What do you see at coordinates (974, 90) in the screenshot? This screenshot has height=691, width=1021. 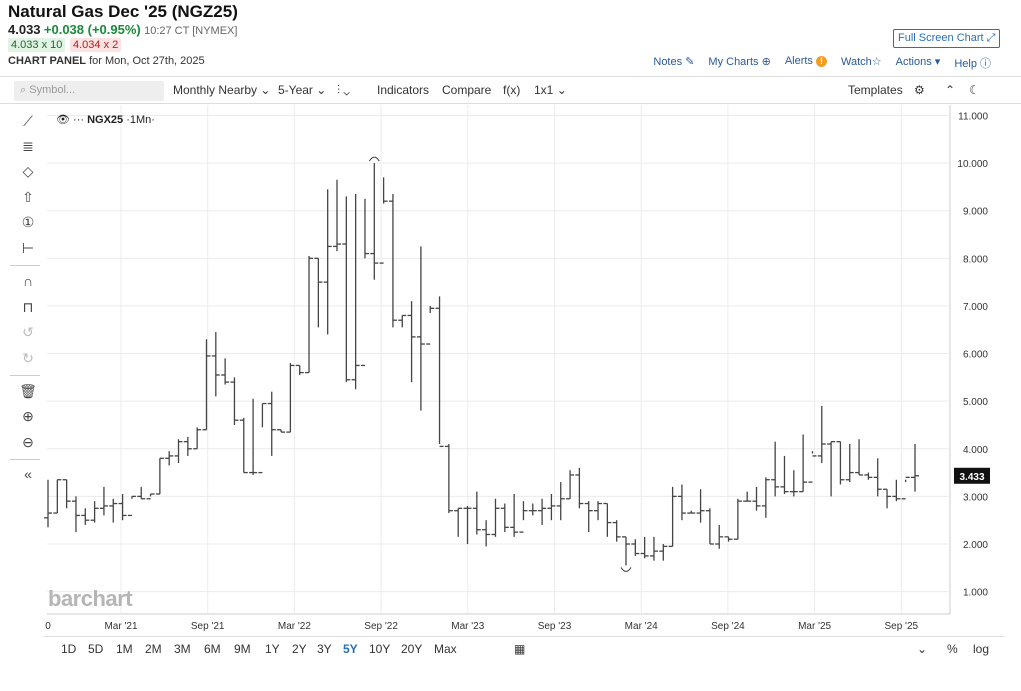 I see `theme-moon-icon: ☾` at bounding box center [974, 90].